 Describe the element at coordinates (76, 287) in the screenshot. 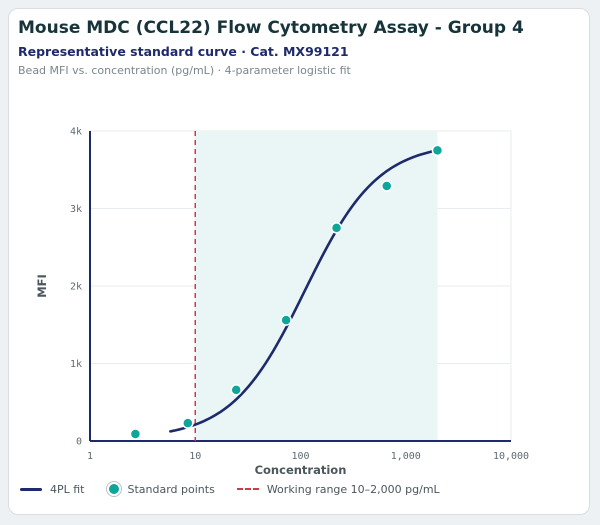

I see `y-tick-label: 2k` at that location.